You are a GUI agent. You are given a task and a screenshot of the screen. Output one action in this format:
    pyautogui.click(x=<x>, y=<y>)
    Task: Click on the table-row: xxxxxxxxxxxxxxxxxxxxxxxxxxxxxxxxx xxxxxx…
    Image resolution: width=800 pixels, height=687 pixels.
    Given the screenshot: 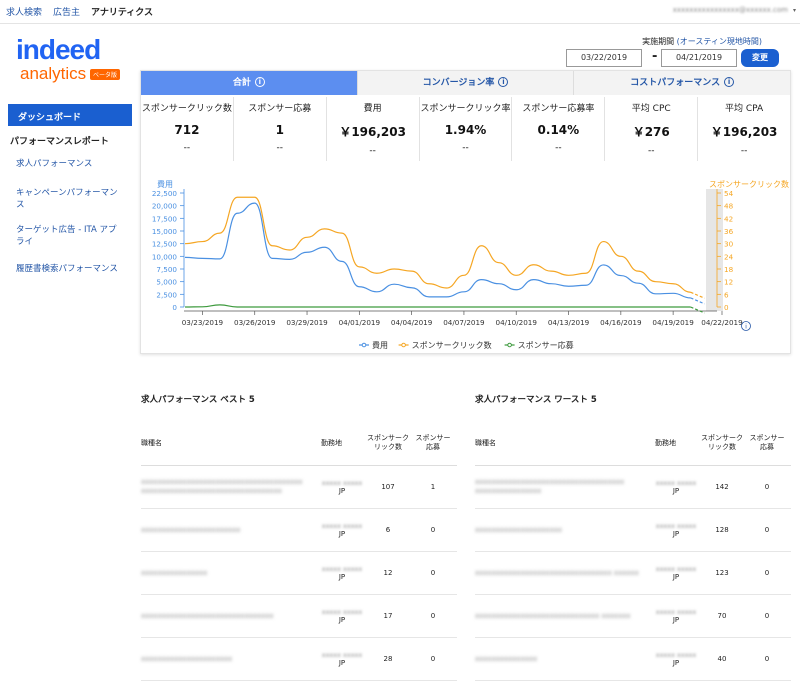 What is the action you would take?
    pyautogui.click(x=633, y=573)
    